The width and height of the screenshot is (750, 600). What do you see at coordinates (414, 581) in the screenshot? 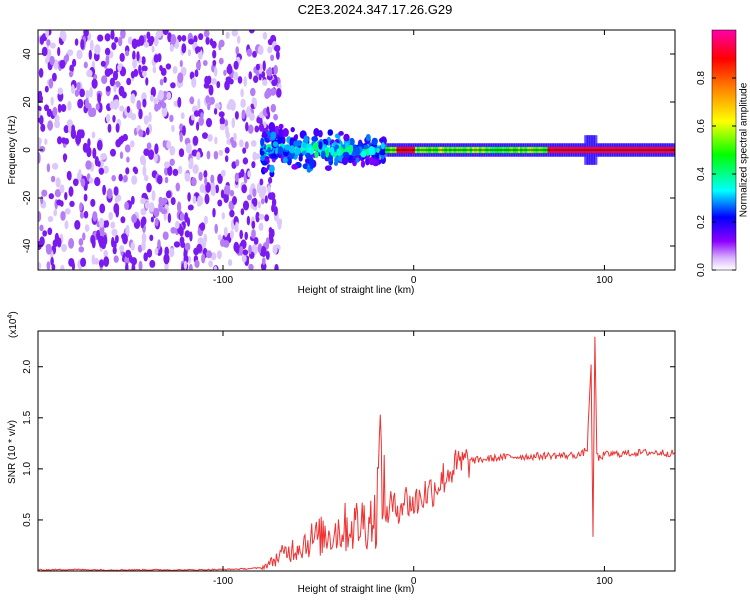
I see `snr-xtick-label: 0` at bounding box center [414, 581].